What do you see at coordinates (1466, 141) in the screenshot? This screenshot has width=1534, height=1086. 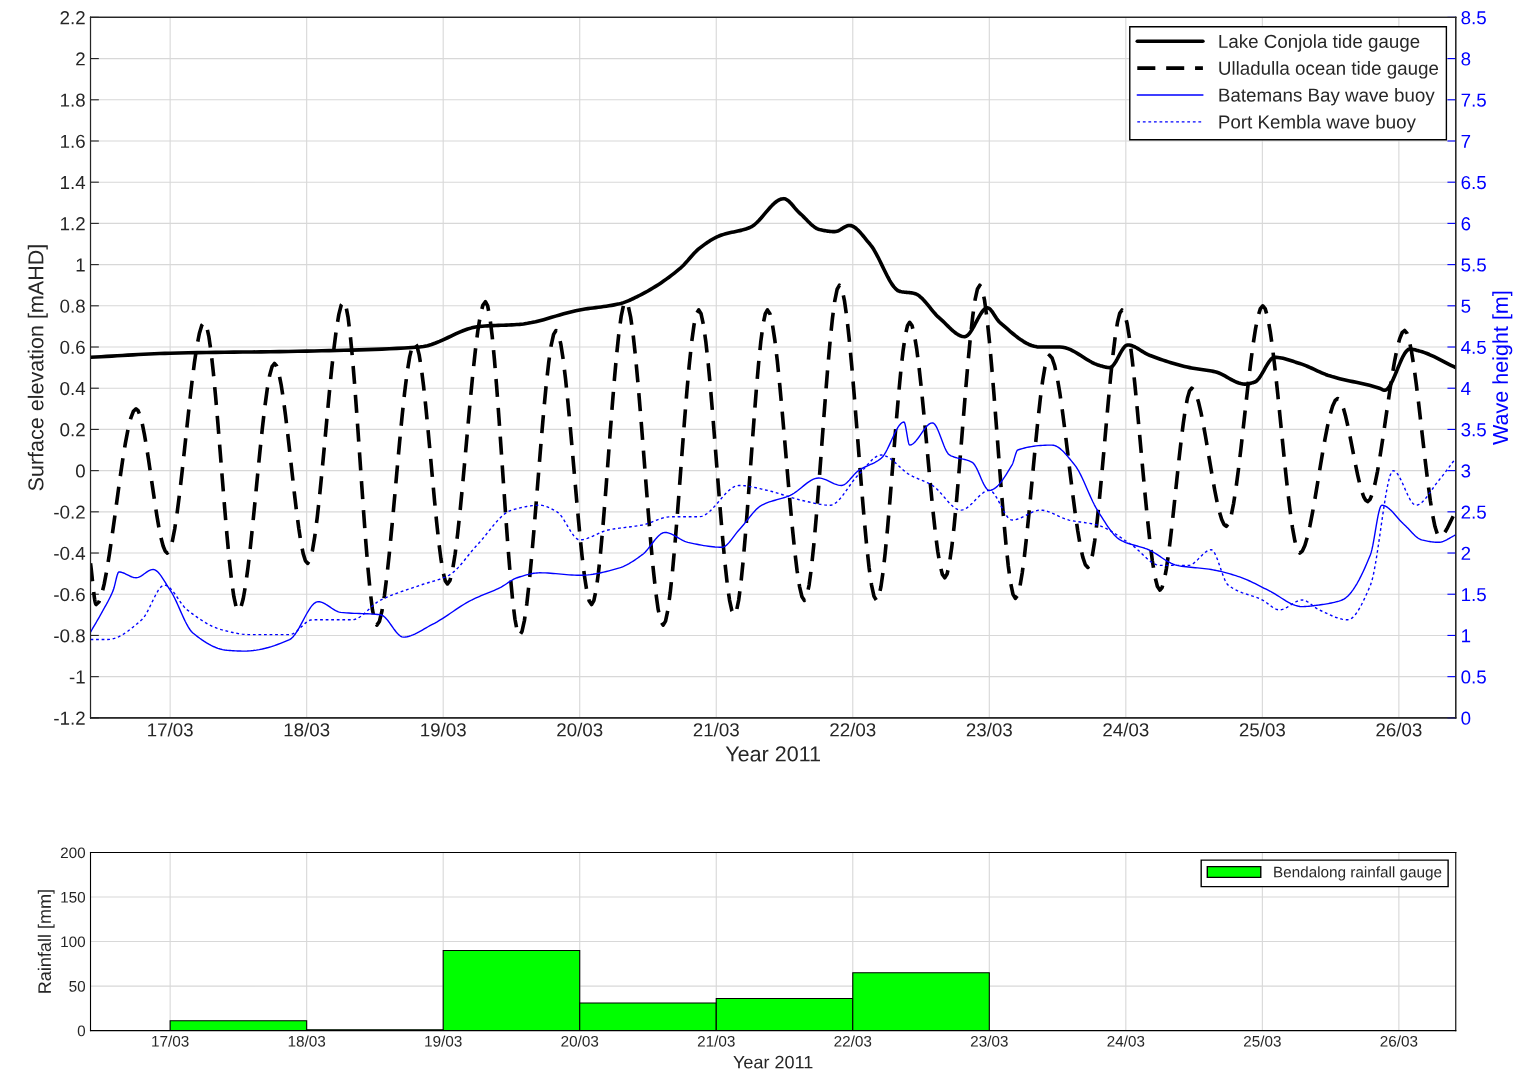 I see `y2-tick-label: 7` at bounding box center [1466, 141].